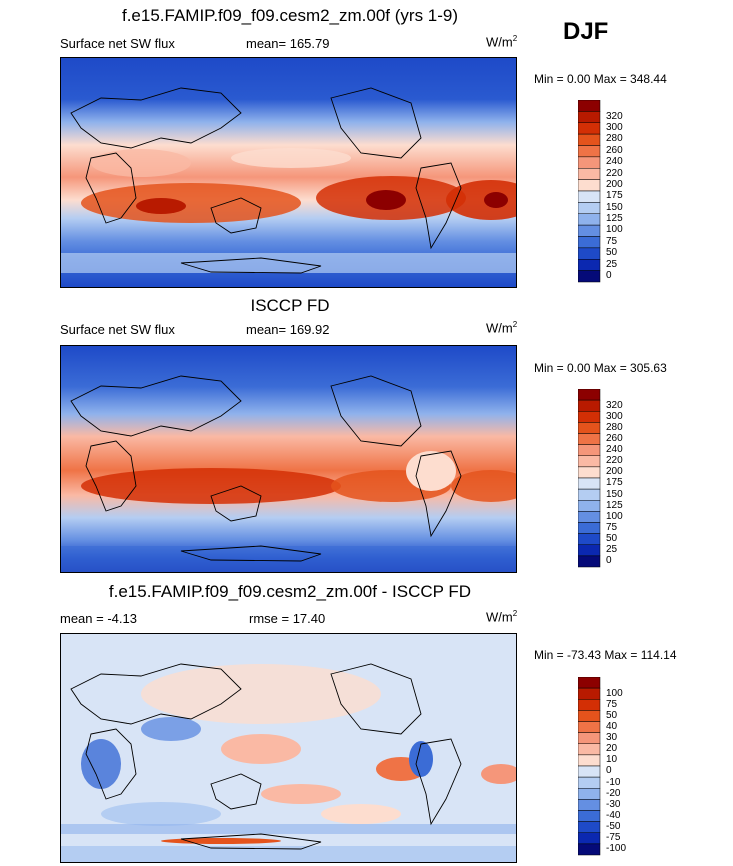 Image resolution: width=733 pixels, height=866 pixels. What do you see at coordinates (612, 550) in the screenshot?
I see `colorbar-tick-label: 25` at bounding box center [612, 550].